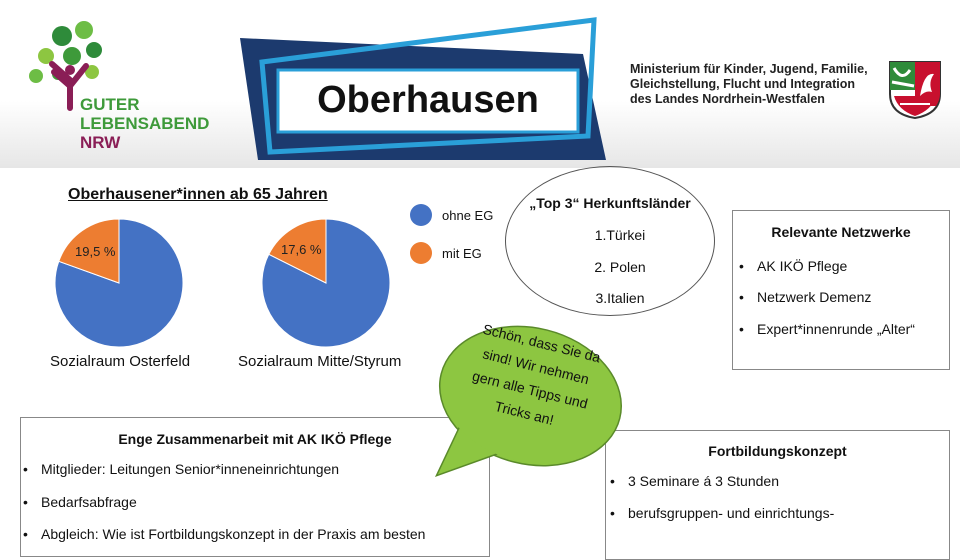  I want to click on chart-title: Oberhausener*innen ab 65 Jahren, so click(198, 194).